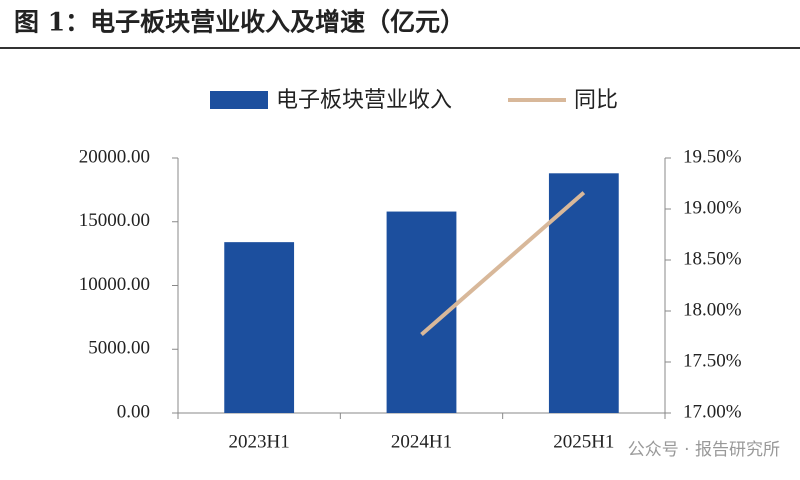 Image resolution: width=800 pixels, height=480 pixels. I want to click on y-tick-label: 5000.00, so click(119, 348).